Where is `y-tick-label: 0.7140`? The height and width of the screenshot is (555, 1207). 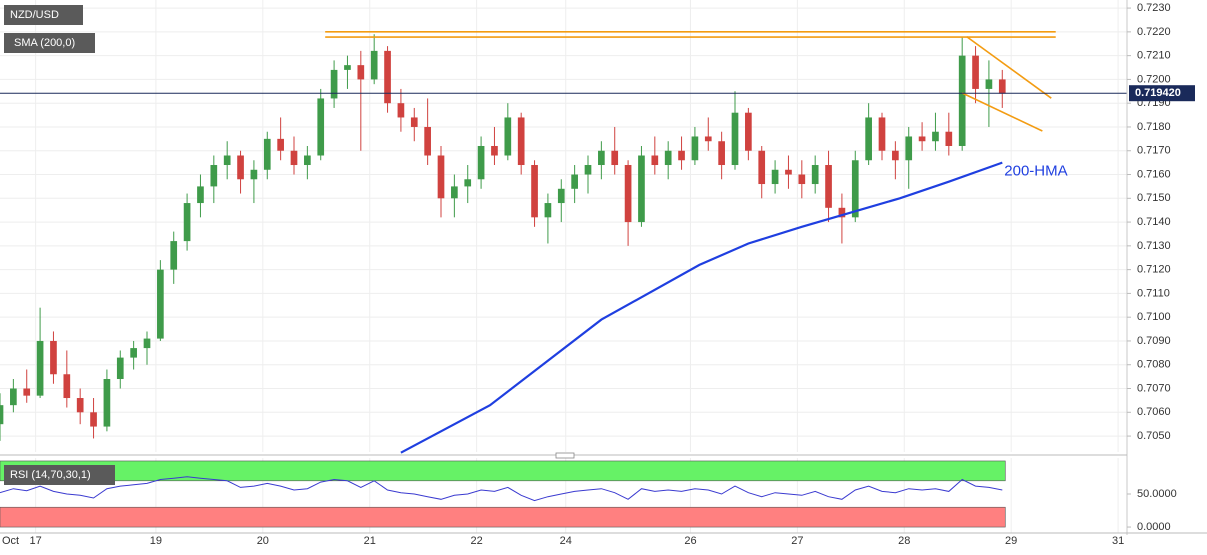
y-tick-label: 0.7140 is located at coordinates (1154, 222).